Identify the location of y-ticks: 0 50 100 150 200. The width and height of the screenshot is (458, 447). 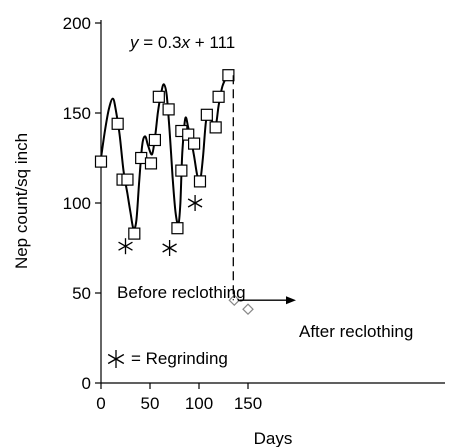
(82, 203).